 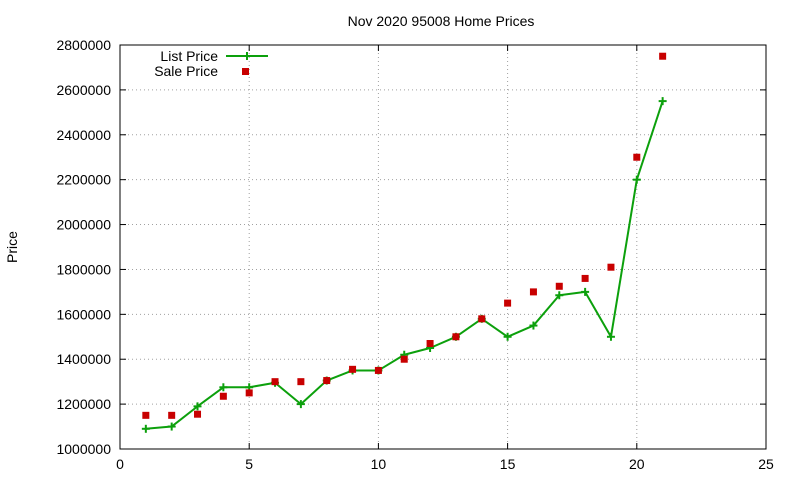 I want to click on x-tick-label: 0, so click(x=120, y=464).